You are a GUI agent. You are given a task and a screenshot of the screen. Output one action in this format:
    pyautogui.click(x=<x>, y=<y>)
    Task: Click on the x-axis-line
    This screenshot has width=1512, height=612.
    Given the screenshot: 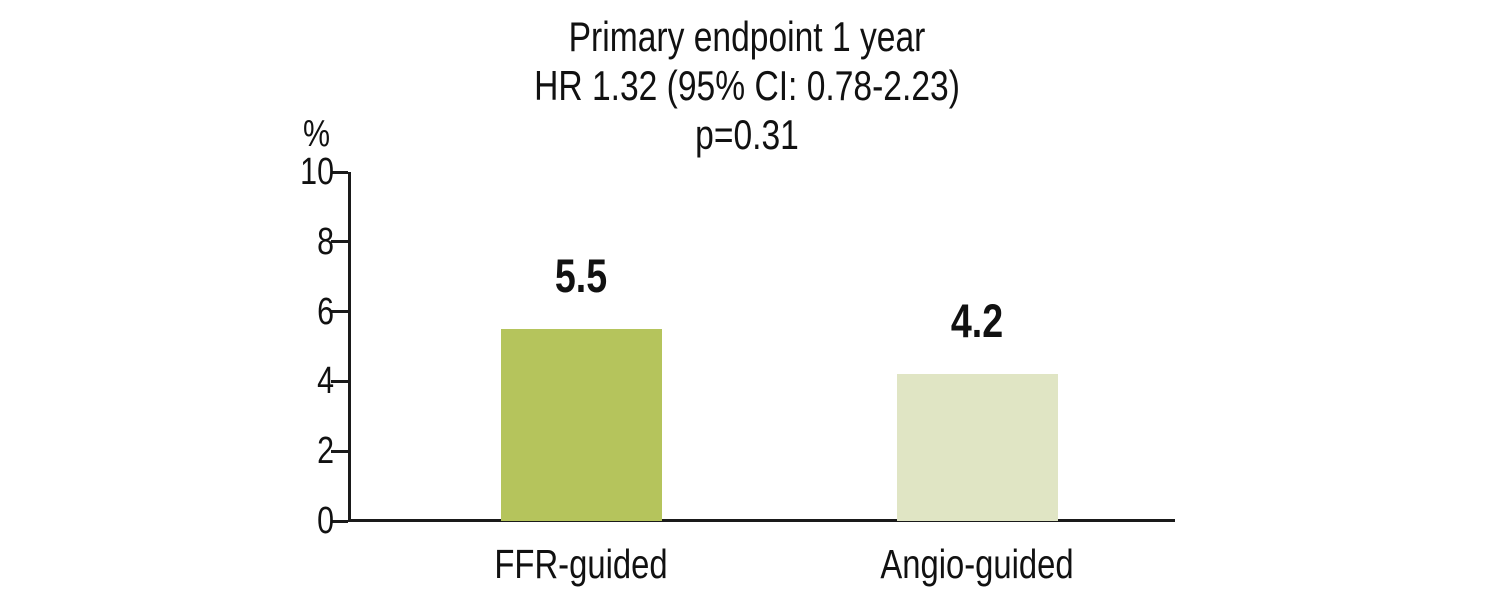 What is the action you would take?
    pyautogui.click(x=761, y=520)
    